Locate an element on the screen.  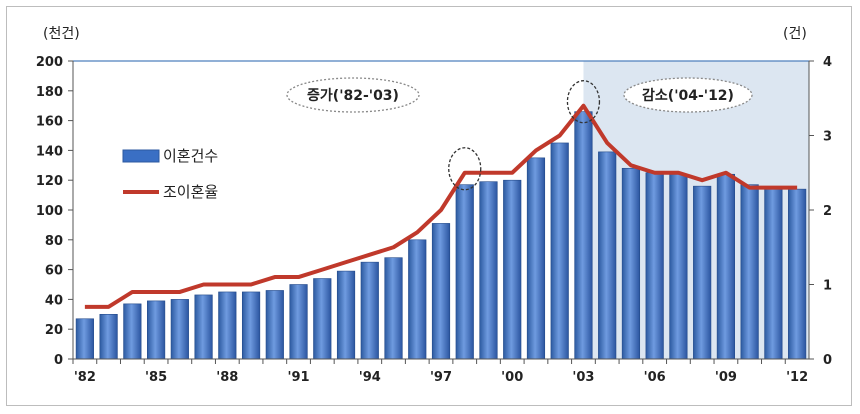
bar-'99 is located at coordinates (488, 270).